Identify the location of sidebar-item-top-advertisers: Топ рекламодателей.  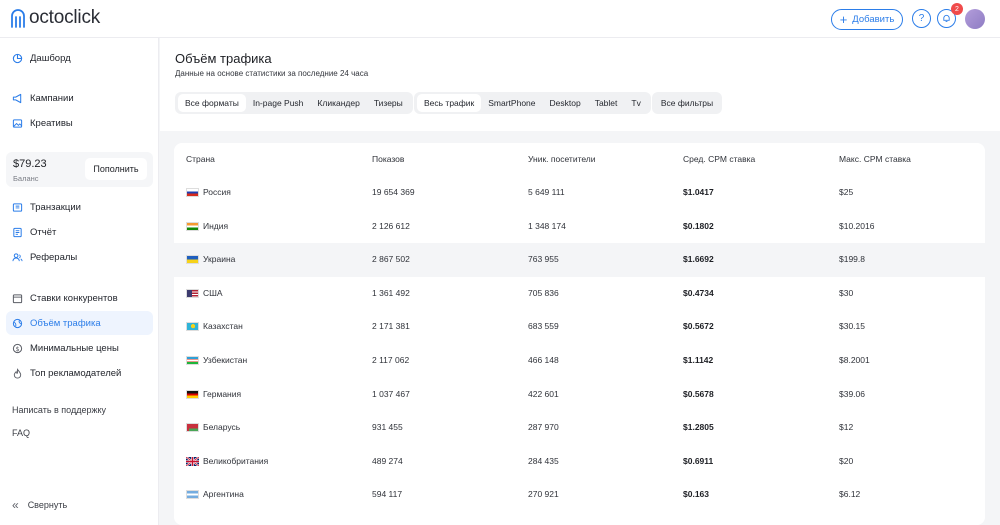
(79, 373).